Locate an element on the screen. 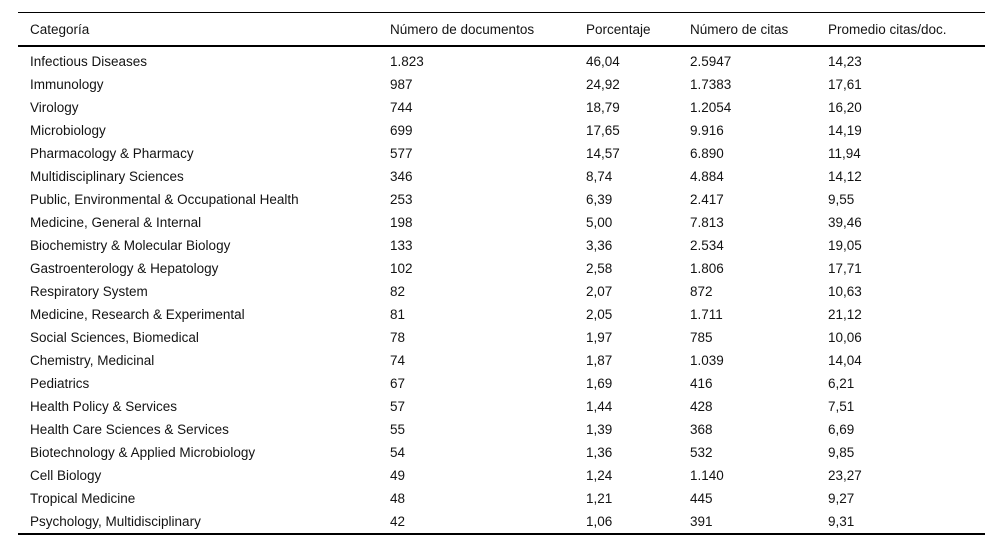 This screenshot has width=1000, height=553. table-cell: 1,24 is located at coordinates (599, 475).